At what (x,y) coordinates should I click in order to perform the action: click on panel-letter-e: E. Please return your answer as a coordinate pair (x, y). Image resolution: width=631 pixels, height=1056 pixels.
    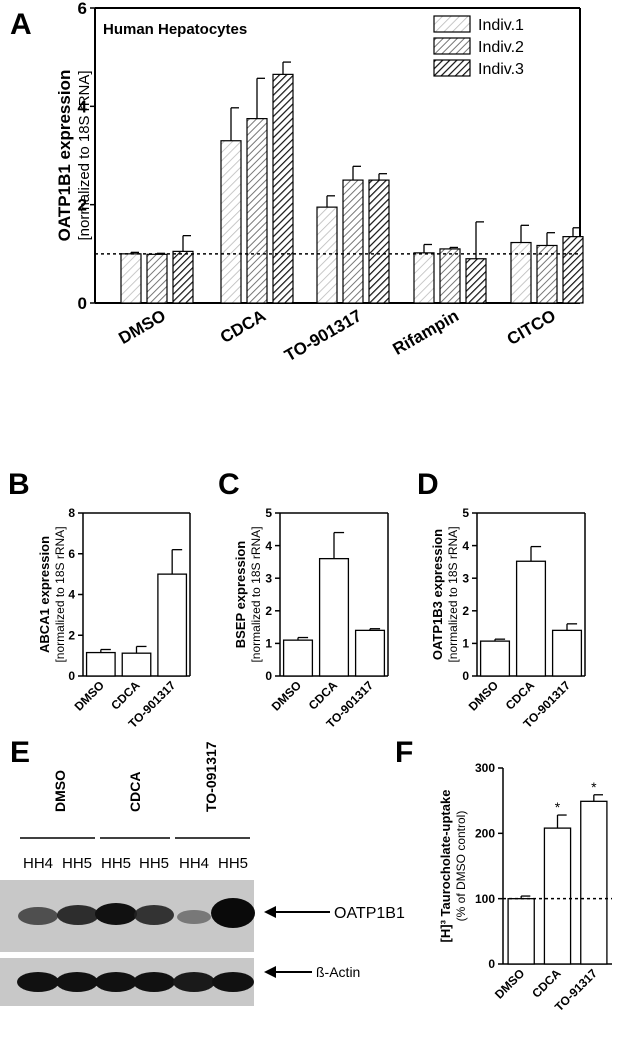
    Looking at the image, I should click on (20, 752).